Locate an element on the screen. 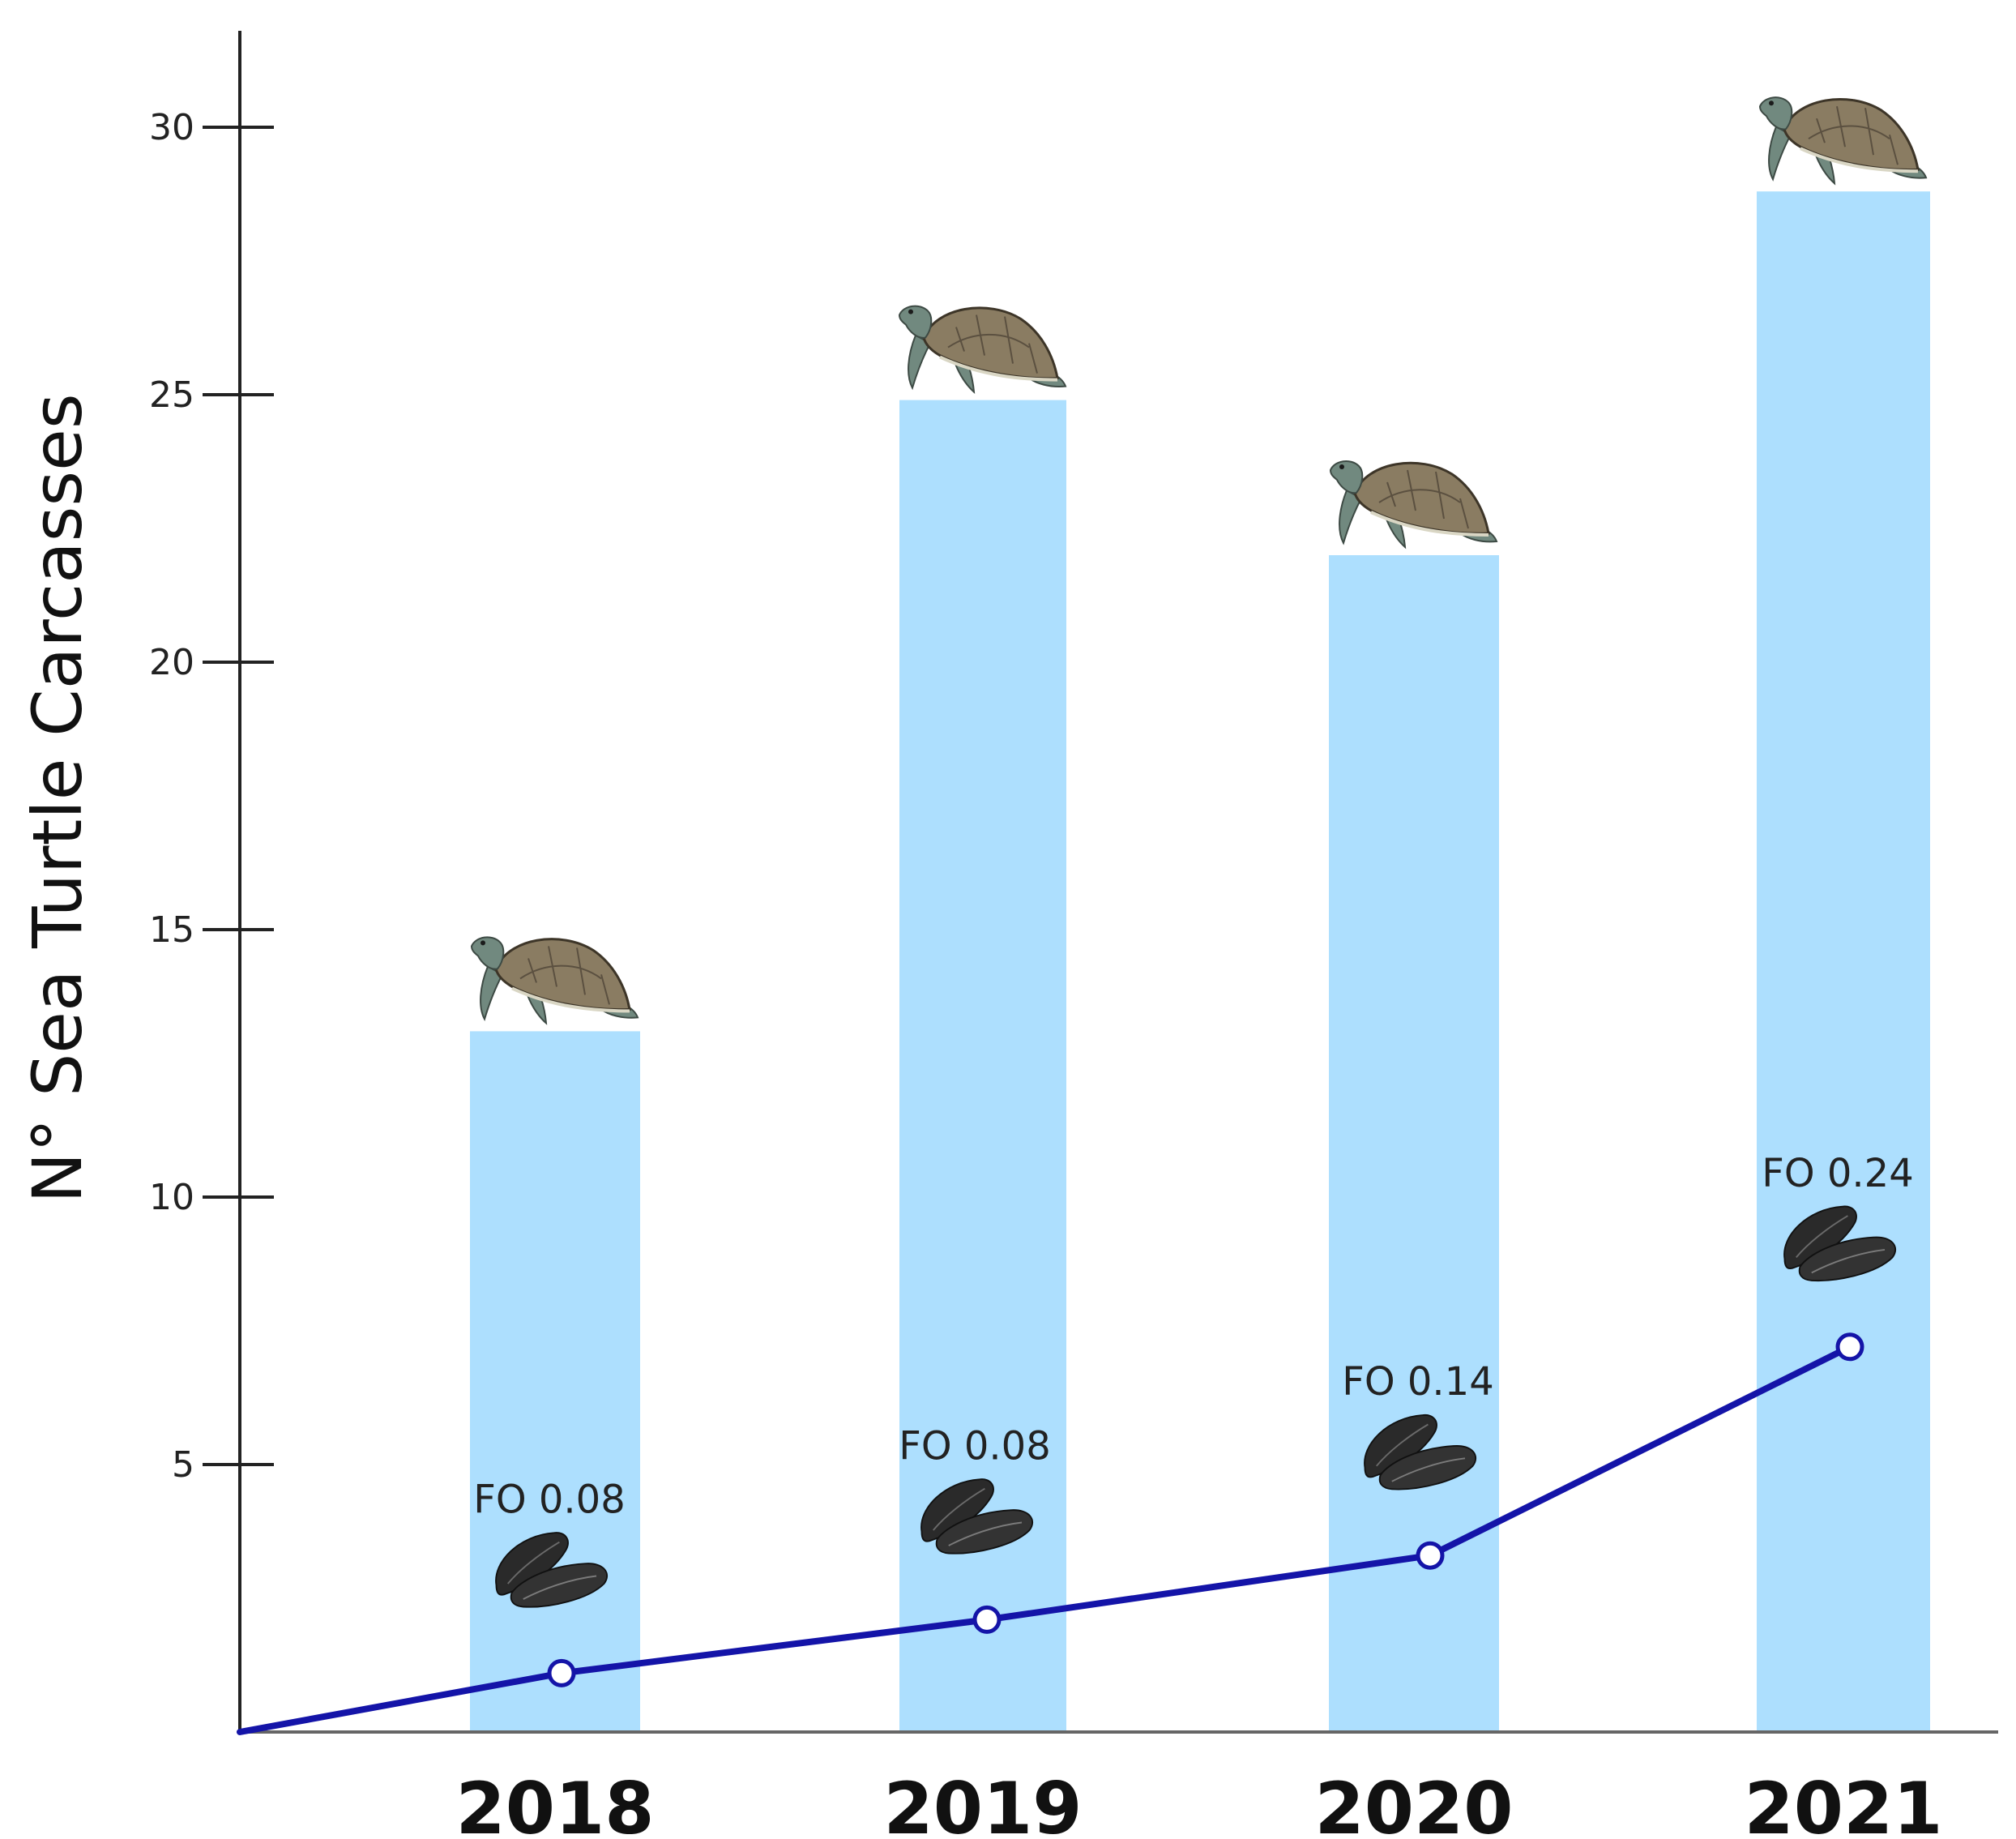 The width and height of the screenshot is (2016, 1839). y-tick-label: 25 is located at coordinates (172, 395).